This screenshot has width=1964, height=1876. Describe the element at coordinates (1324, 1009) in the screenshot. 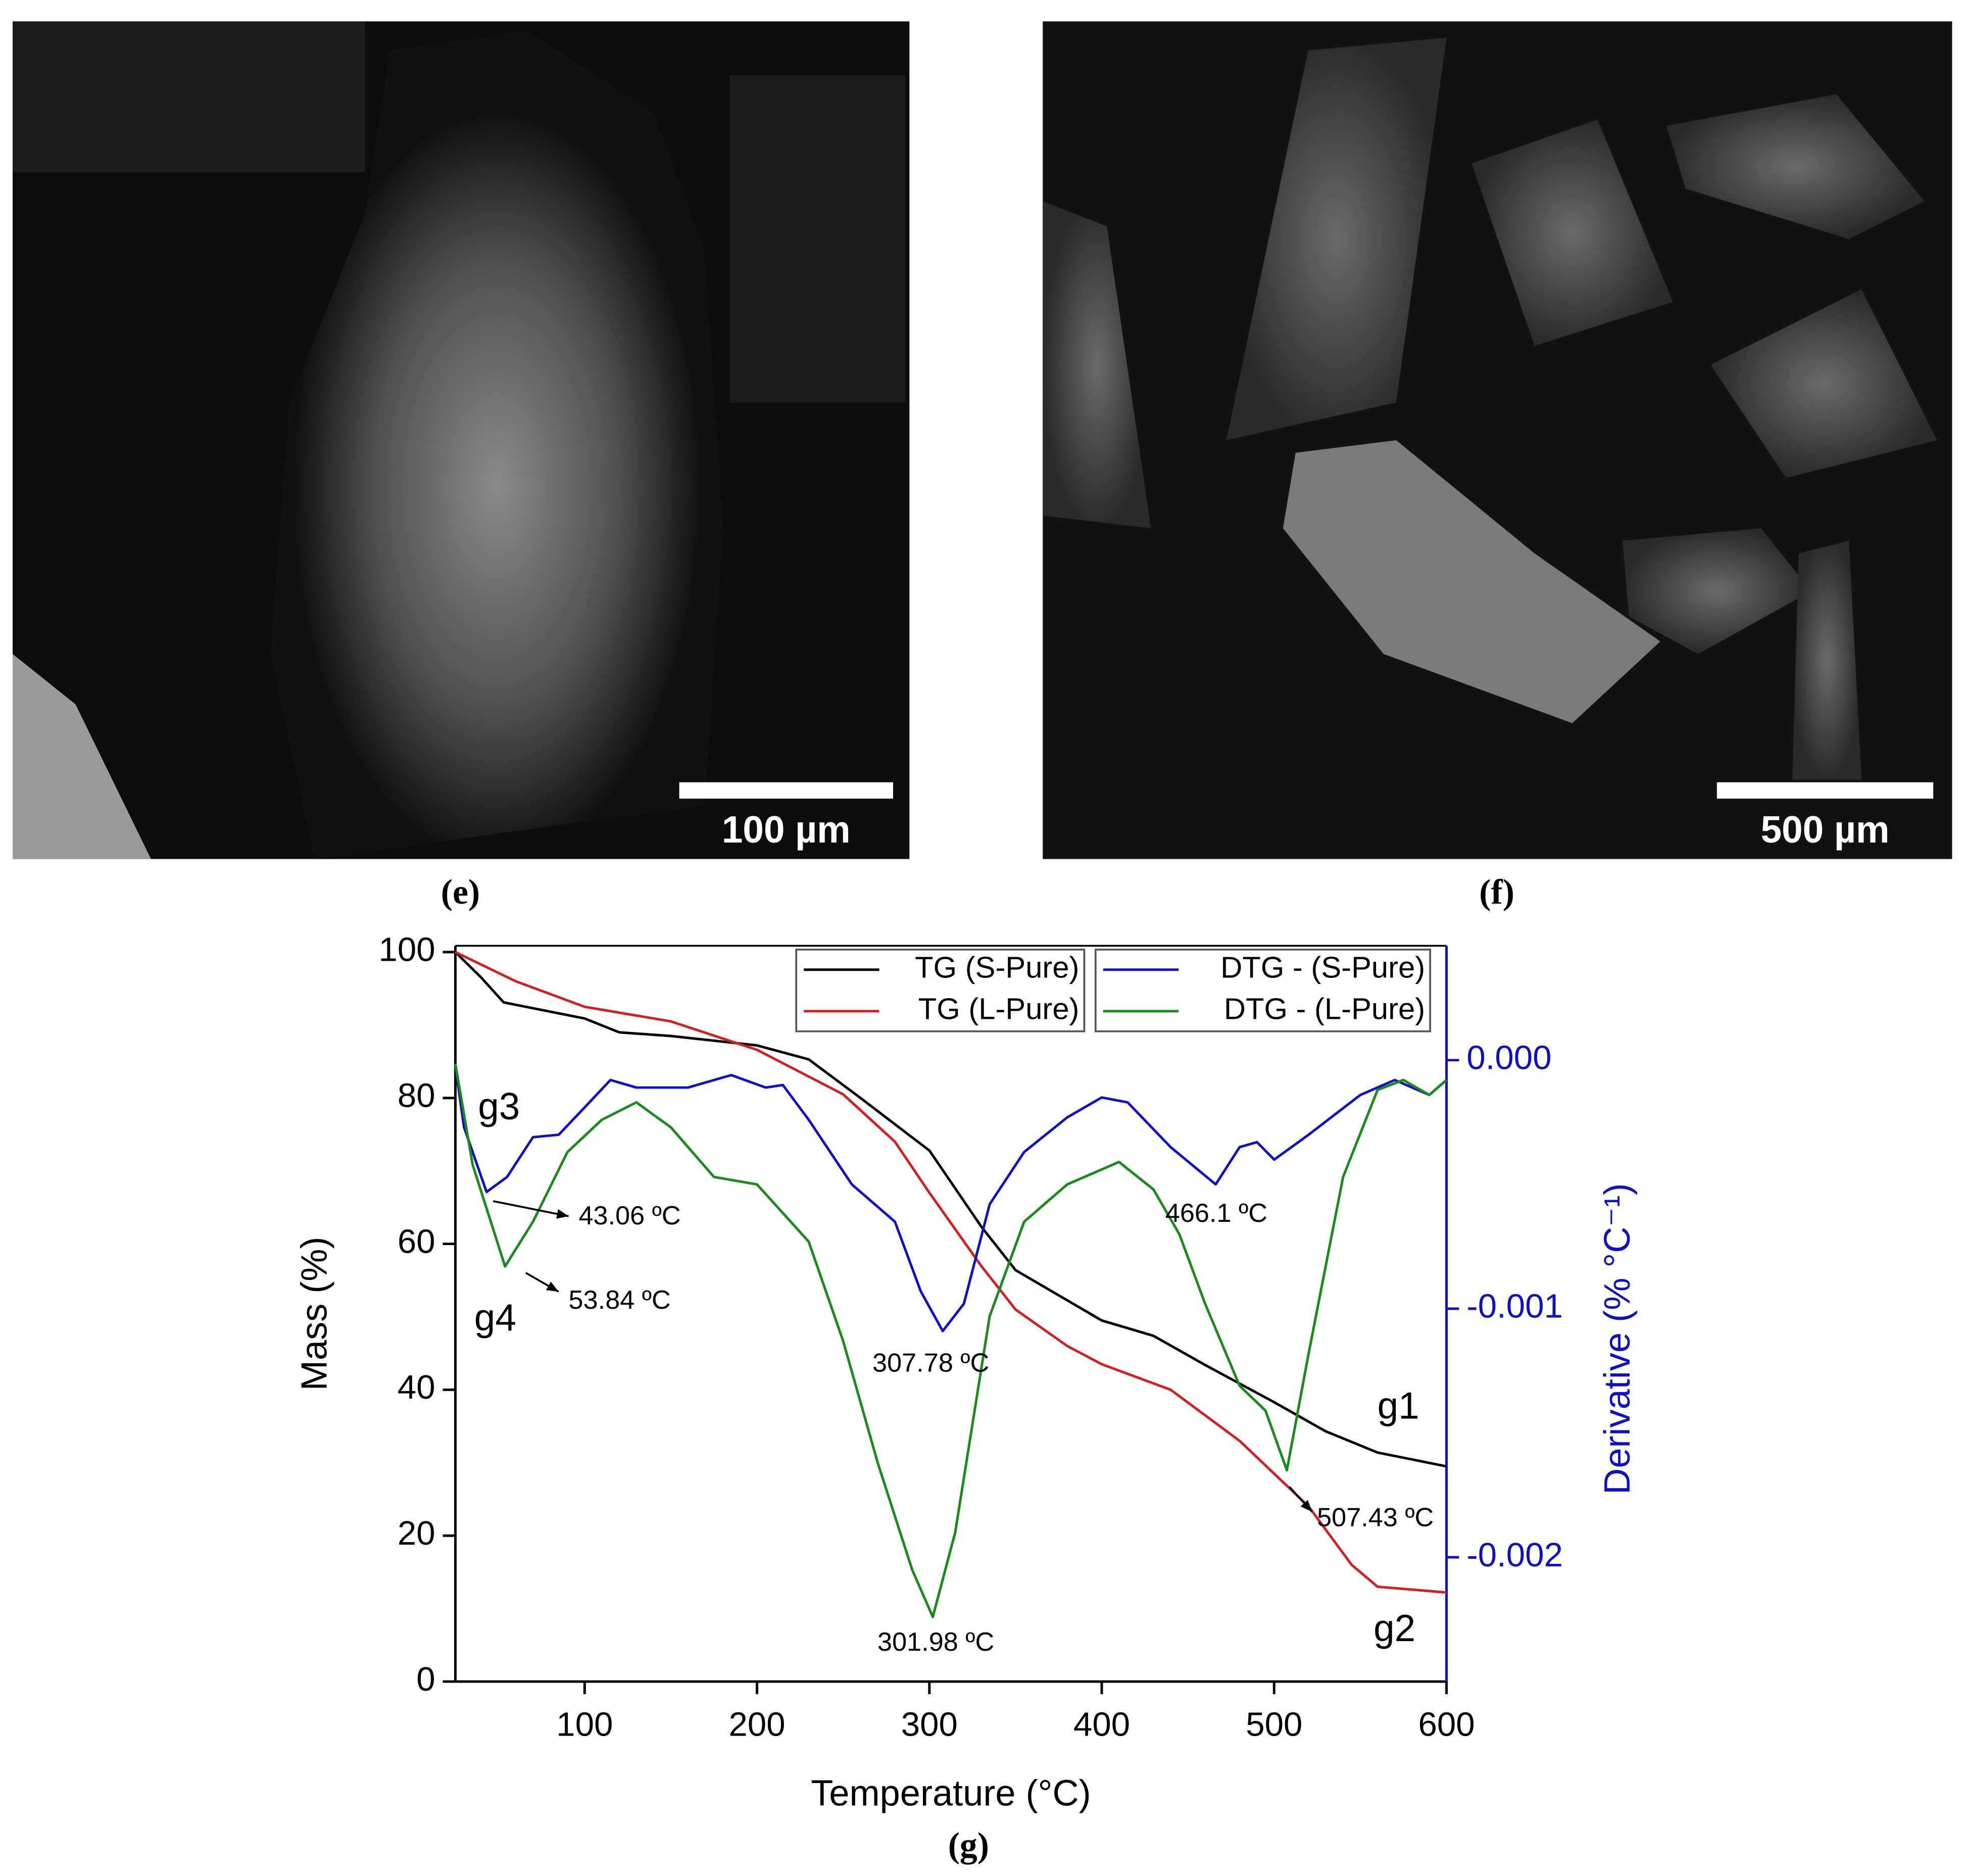

I see `legend-label: DTG - (L-Pure)` at that location.